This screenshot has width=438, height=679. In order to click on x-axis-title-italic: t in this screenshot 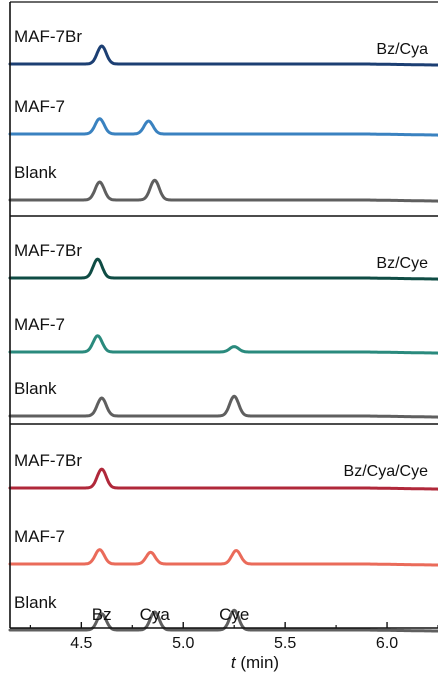, I will do `click(234, 662)`.